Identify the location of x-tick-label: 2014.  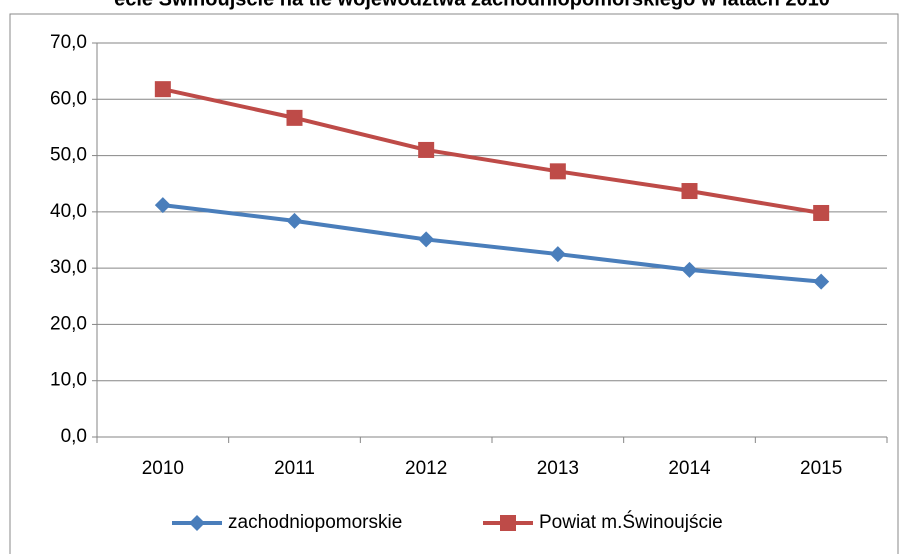
(689, 468).